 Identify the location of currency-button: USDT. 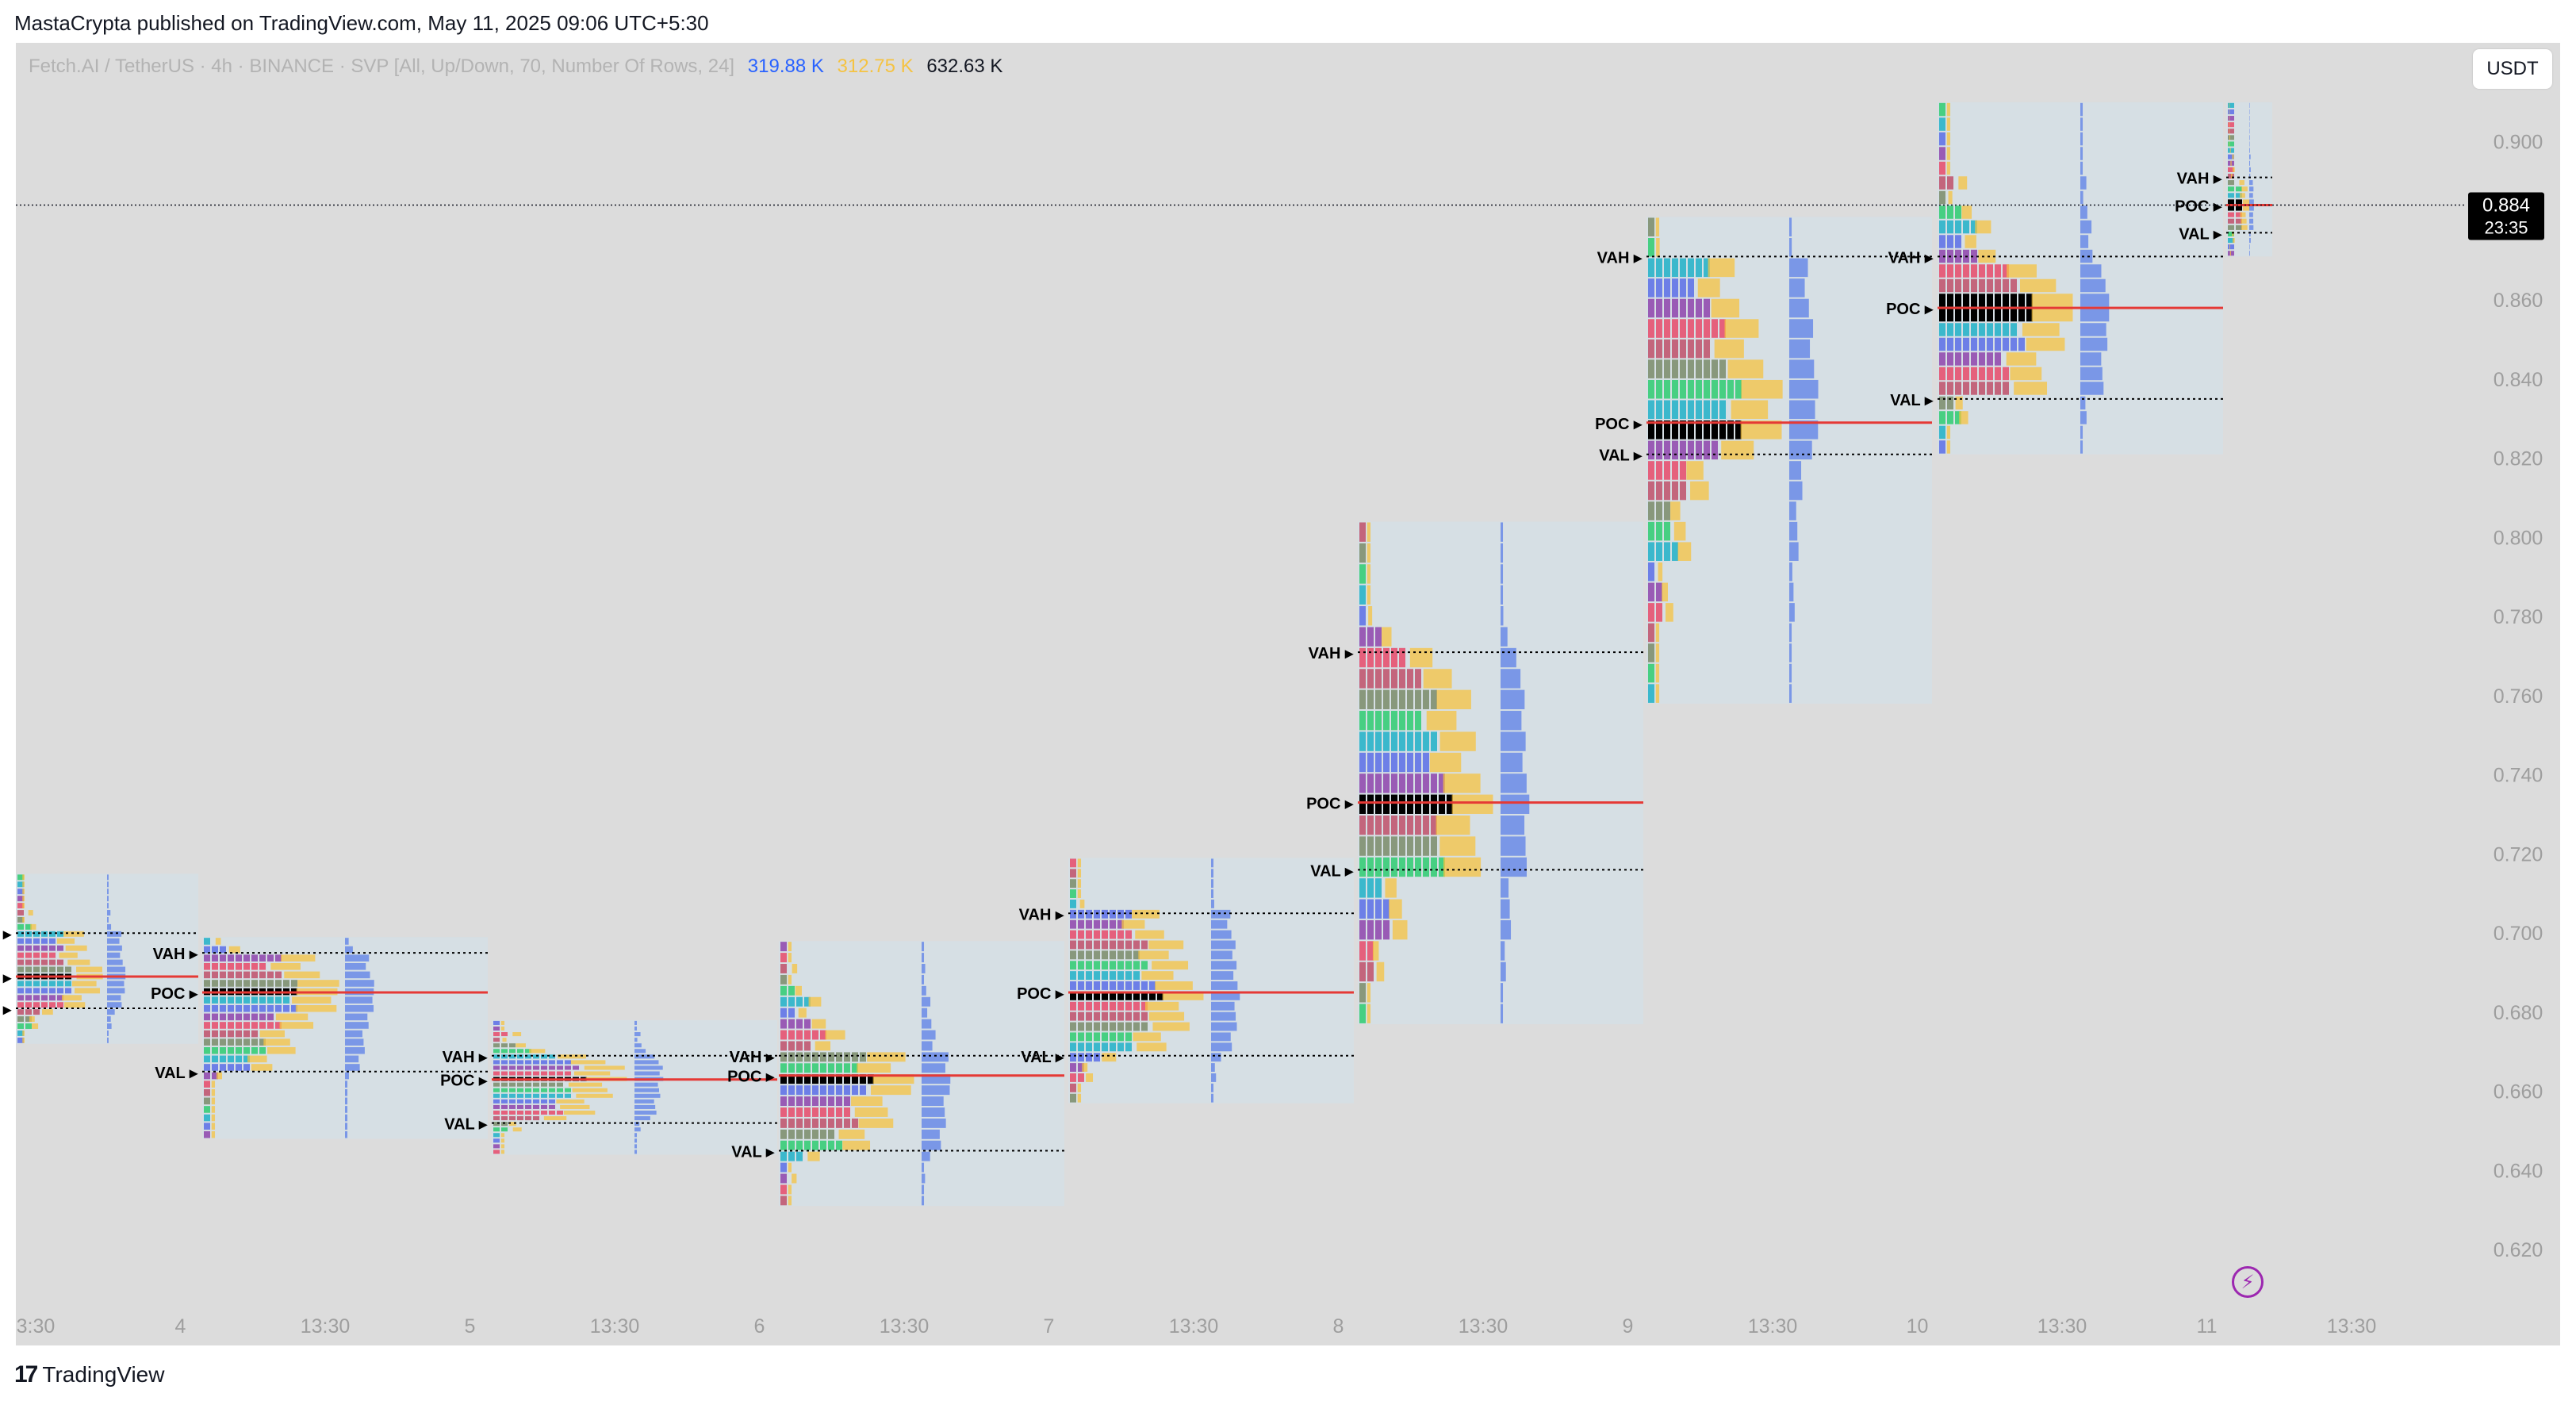
(2513, 69).